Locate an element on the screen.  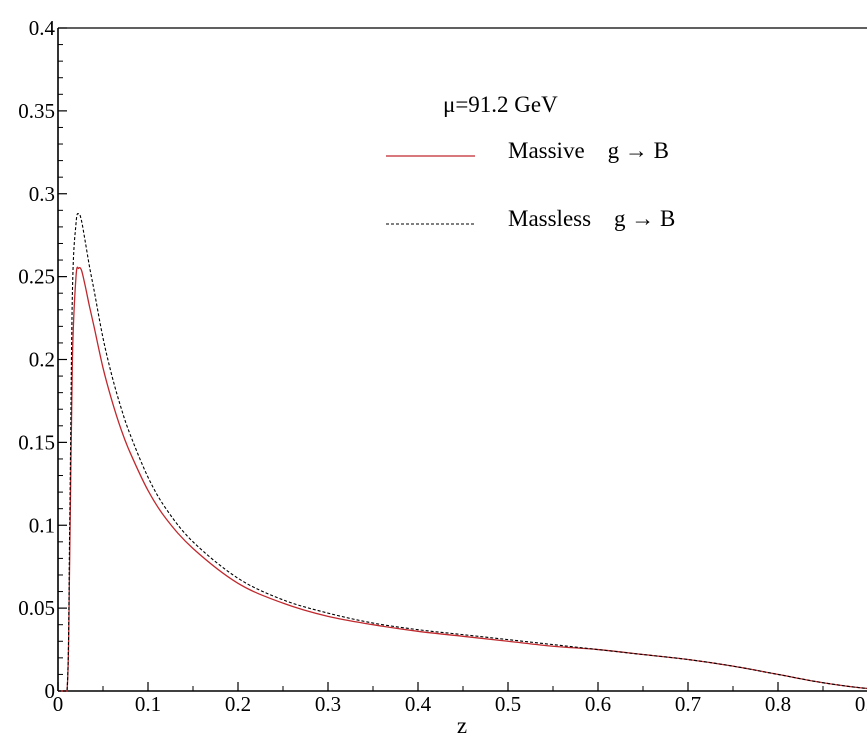
x-tick-label: 0.6 is located at coordinates (598, 704).